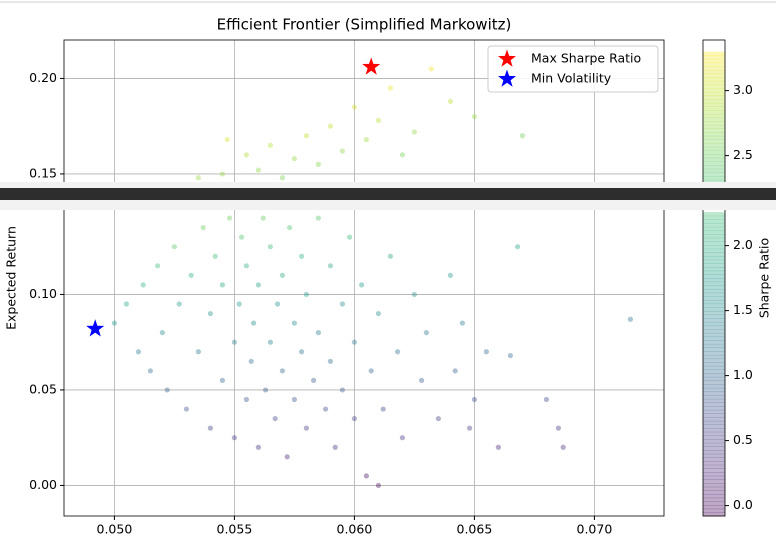 This screenshot has height=544, width=776. What do you see at coordinates (115, 529) in the screenshot?
I see `x-tick-label: 0.050` at bounding box center [115, 529].